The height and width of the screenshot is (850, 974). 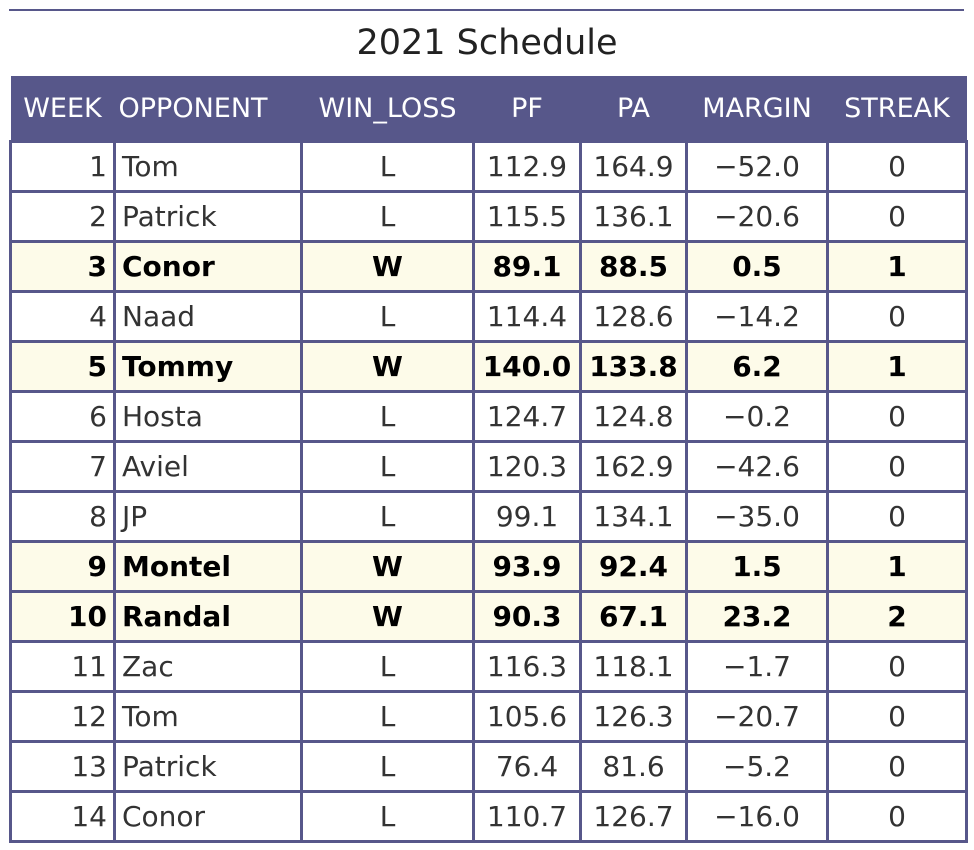 I want to click on table-row: 11 Zac L 116.3 118.1 −1.7 0, so click(x=488, y=666).